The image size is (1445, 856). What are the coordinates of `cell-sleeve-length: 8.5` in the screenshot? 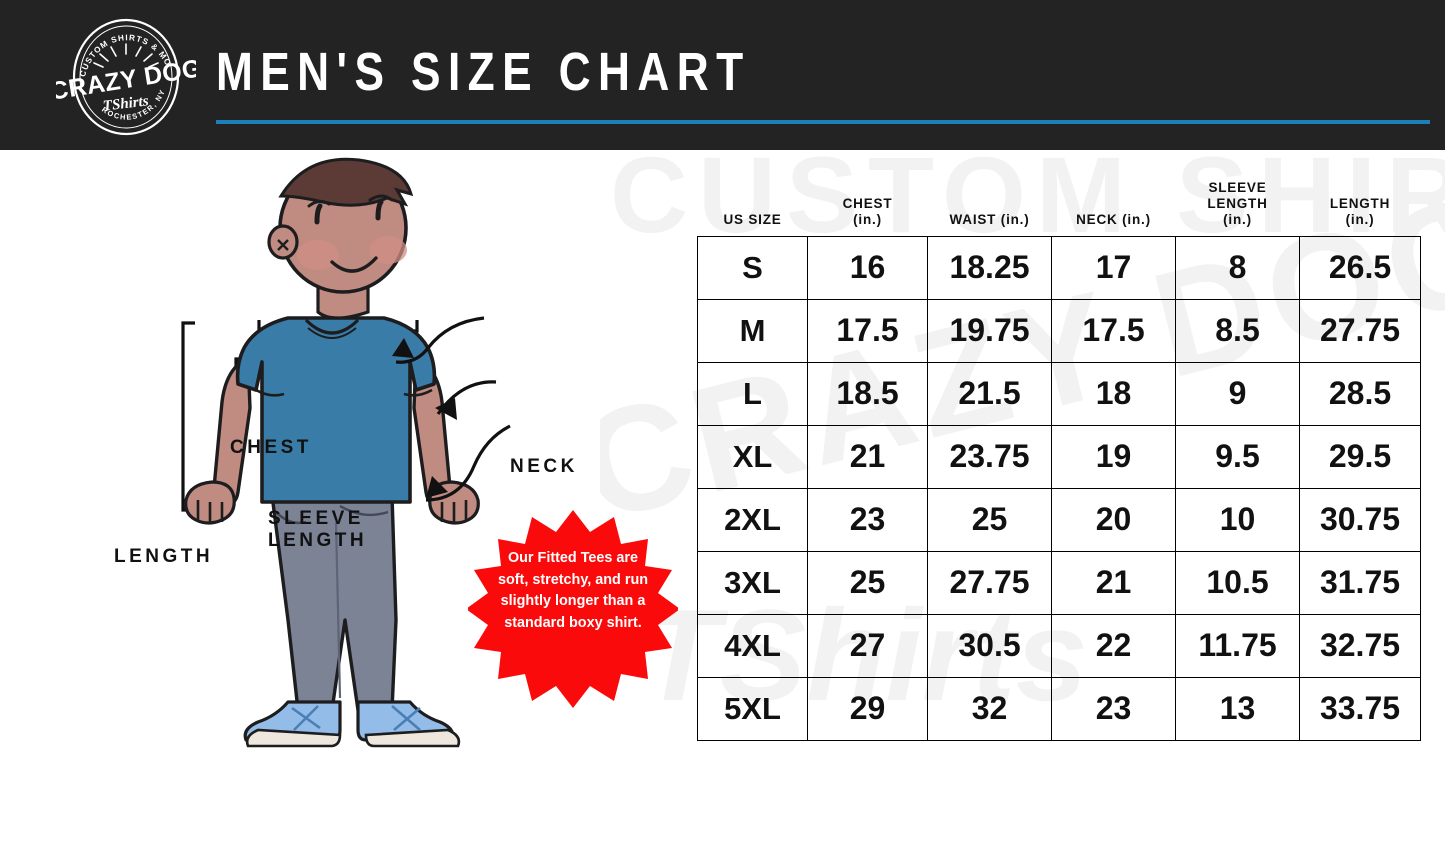 It's located at (1237, 330).